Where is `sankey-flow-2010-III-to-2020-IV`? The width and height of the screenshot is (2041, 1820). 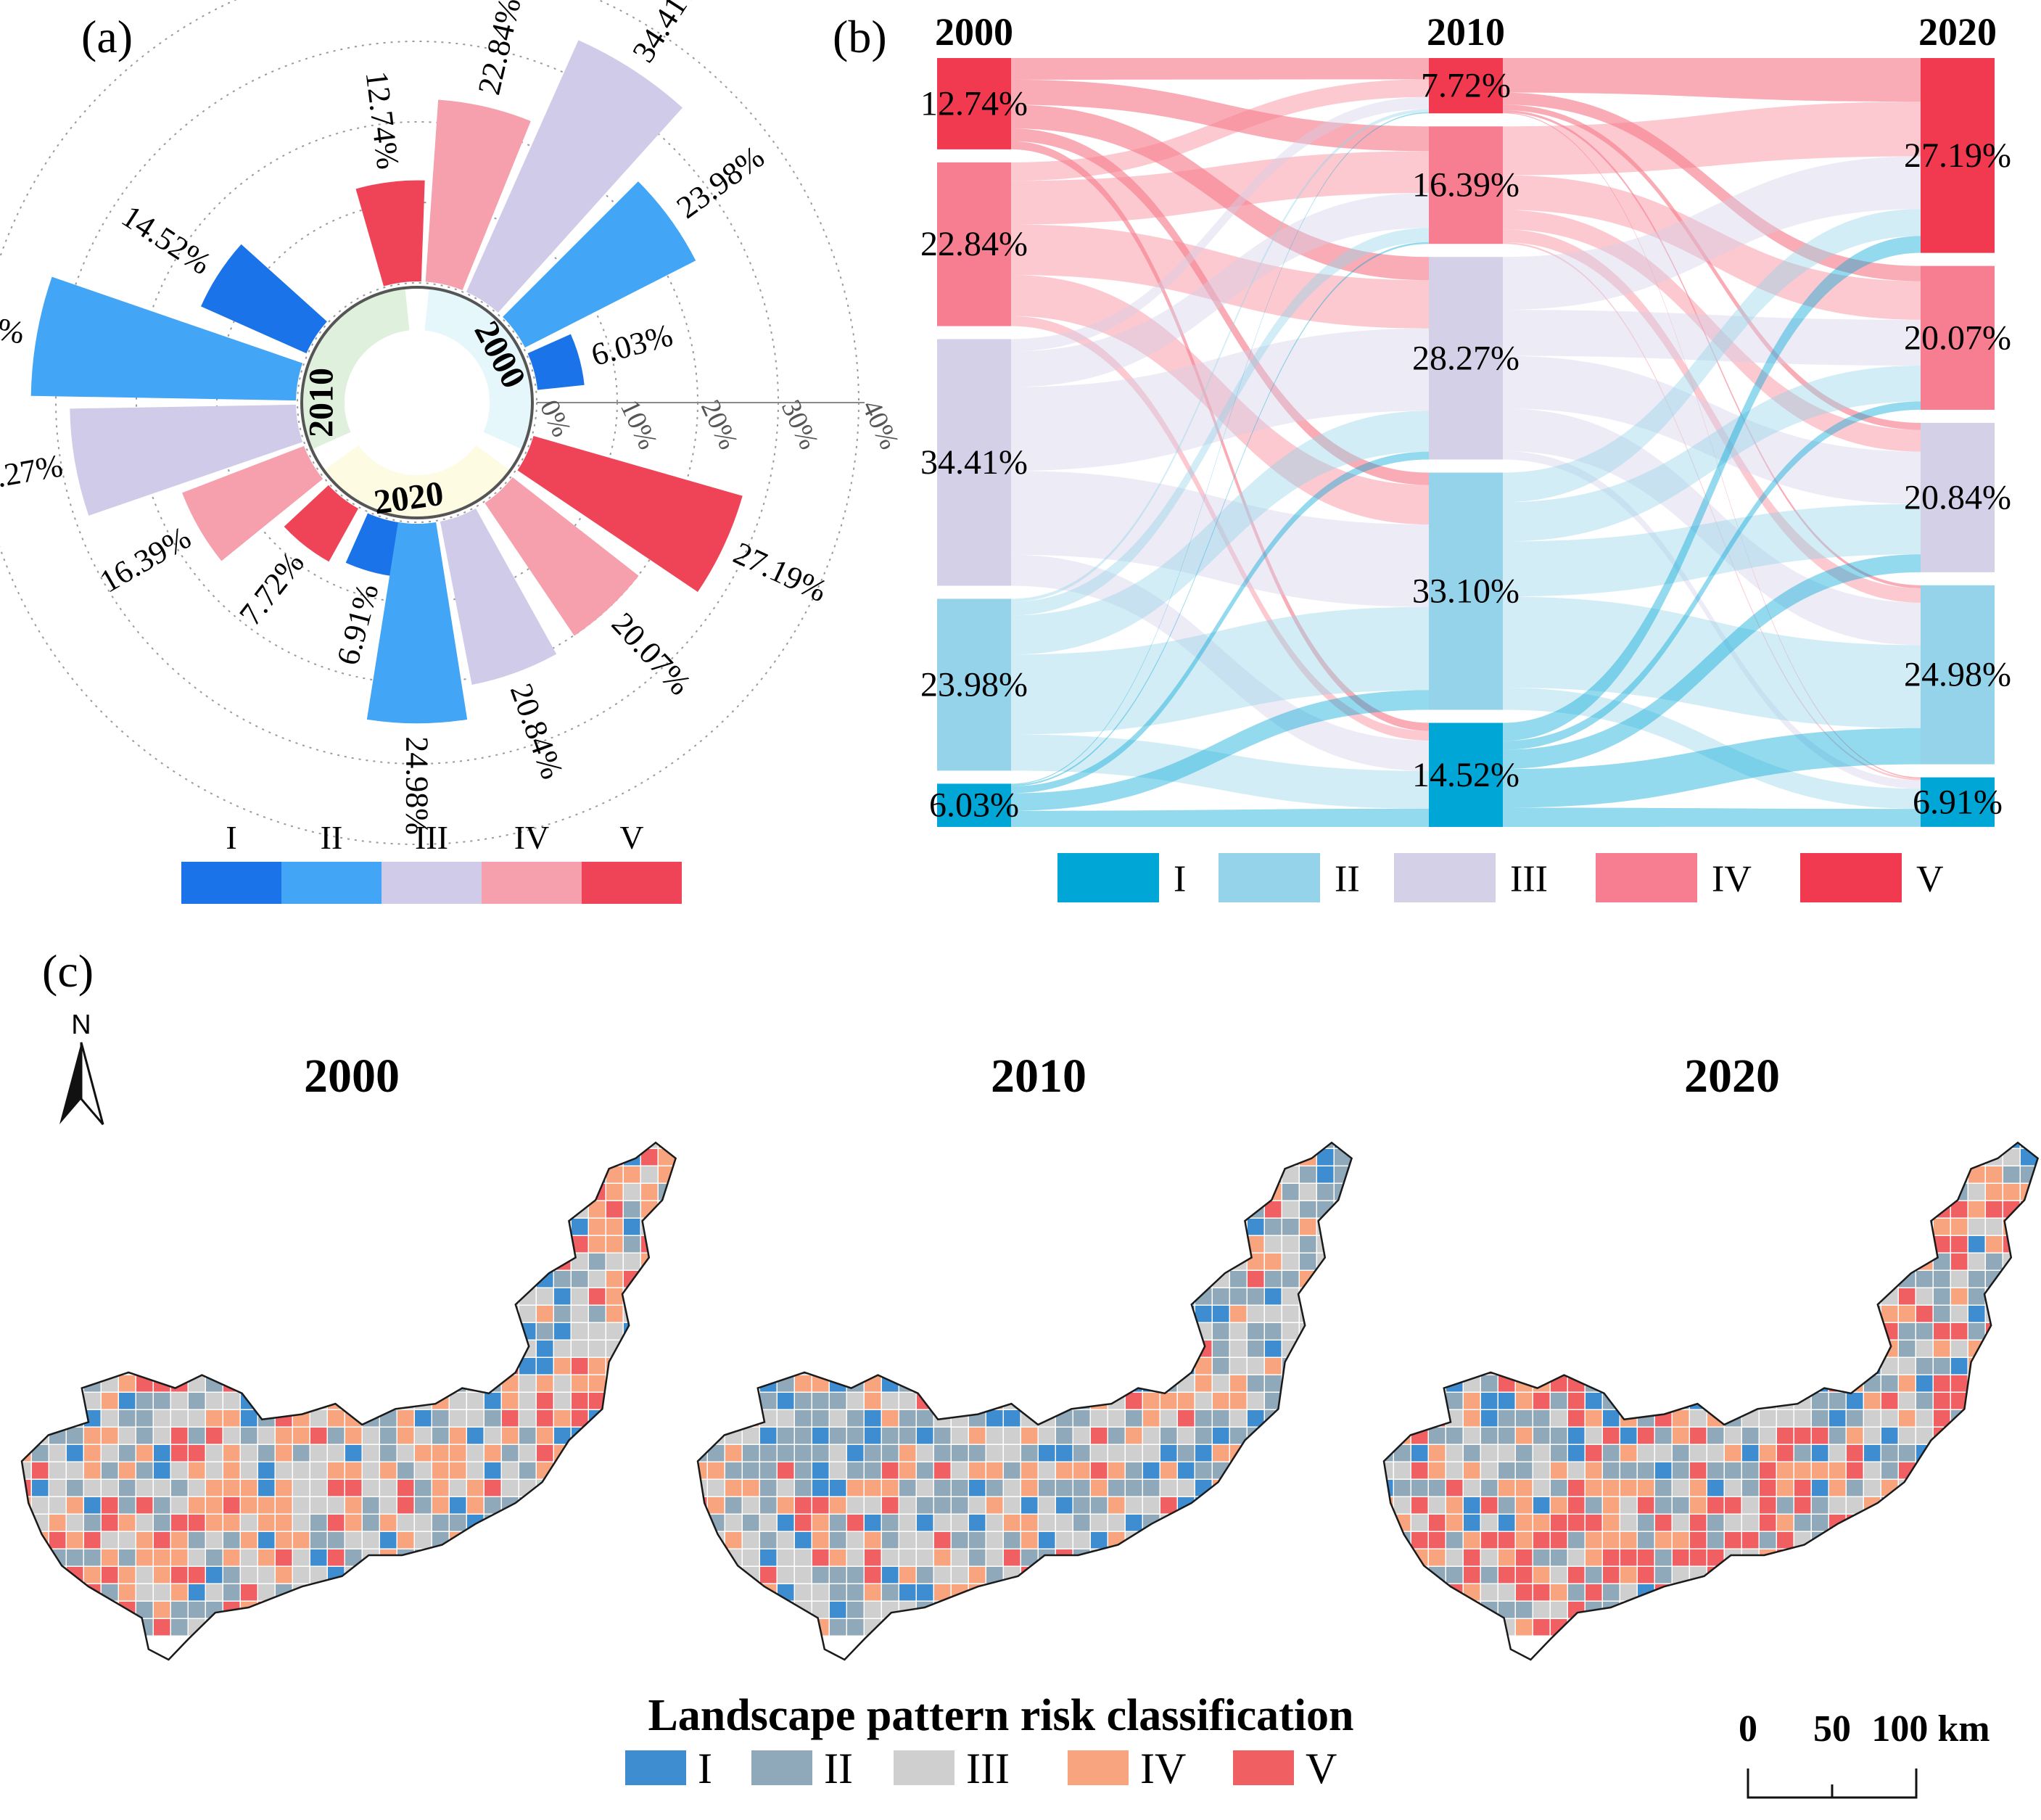
sankey-flow-2010-III-to-2020-IV is located at coordinates (1712, 338).